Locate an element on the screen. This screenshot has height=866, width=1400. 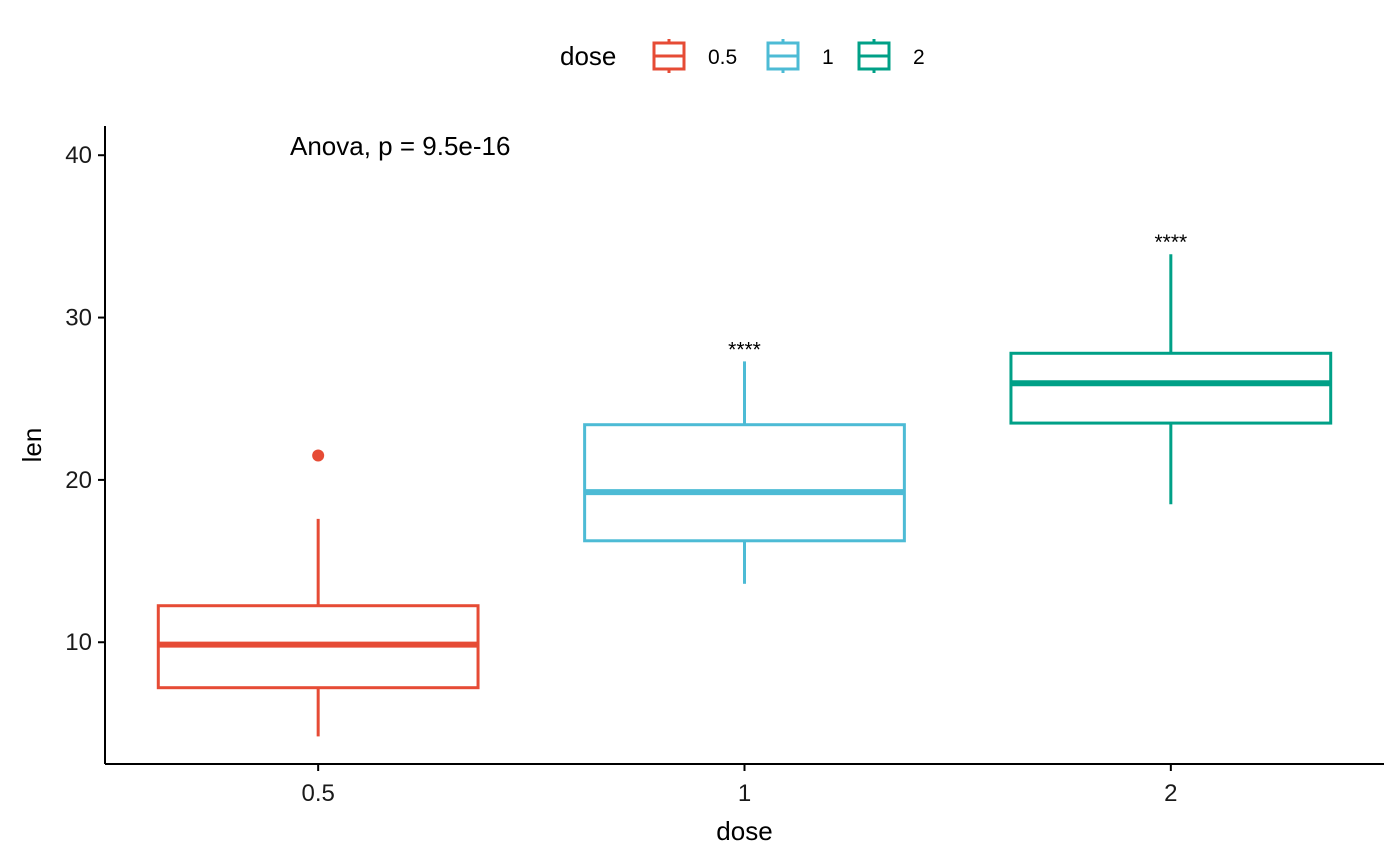
legend-label: 2 is located at coordinates (919, 57).